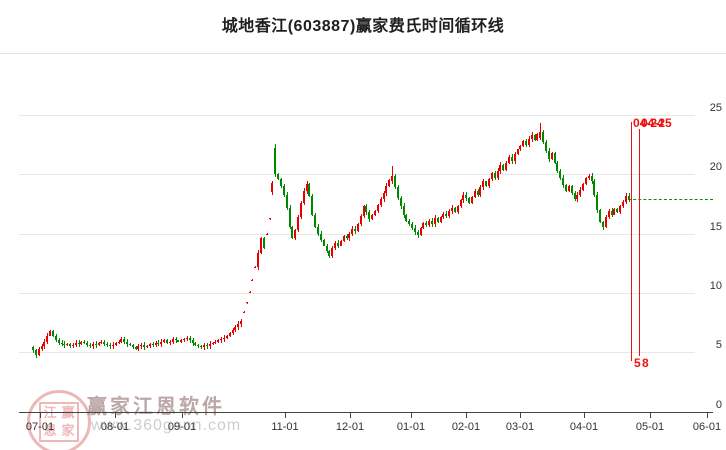  Describe the element at coordinates (715, 286) in the screenshot. I see `y-axis-label: 10` at that location.